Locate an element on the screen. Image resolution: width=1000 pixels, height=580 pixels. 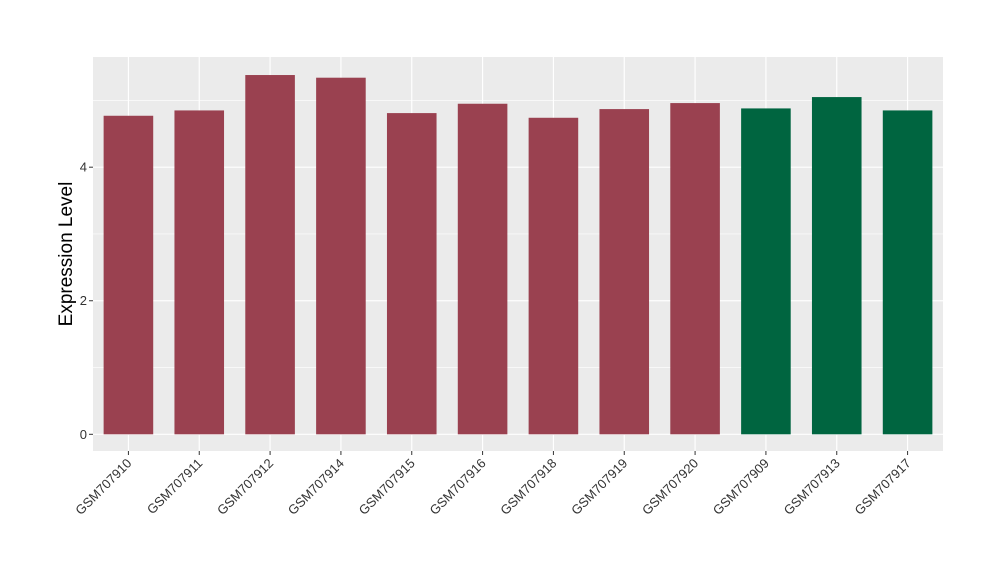
x-tick-label: GSM707918 is located at coordinates (528, 487).